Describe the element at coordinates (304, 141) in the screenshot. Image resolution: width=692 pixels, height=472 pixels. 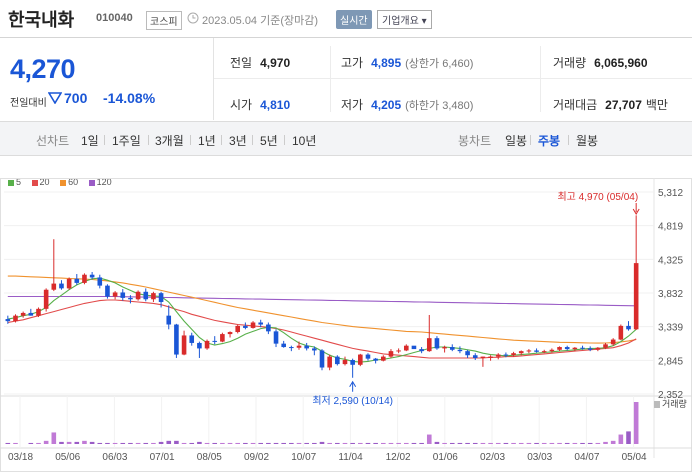
I see `period-10y: 10년` at that location.